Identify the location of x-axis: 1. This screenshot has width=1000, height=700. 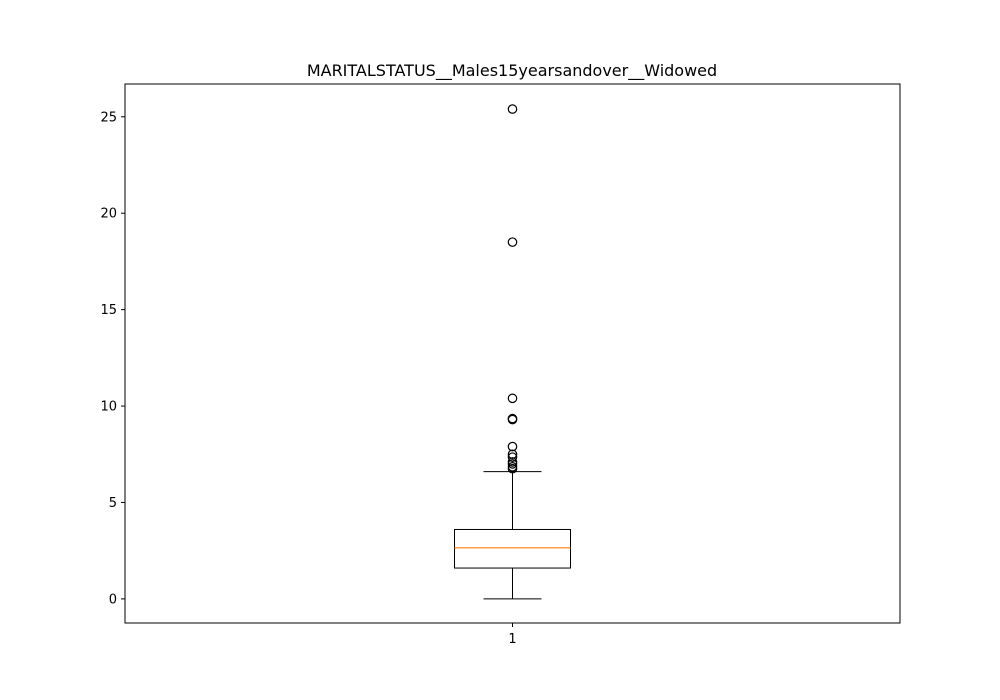
(512, 635).